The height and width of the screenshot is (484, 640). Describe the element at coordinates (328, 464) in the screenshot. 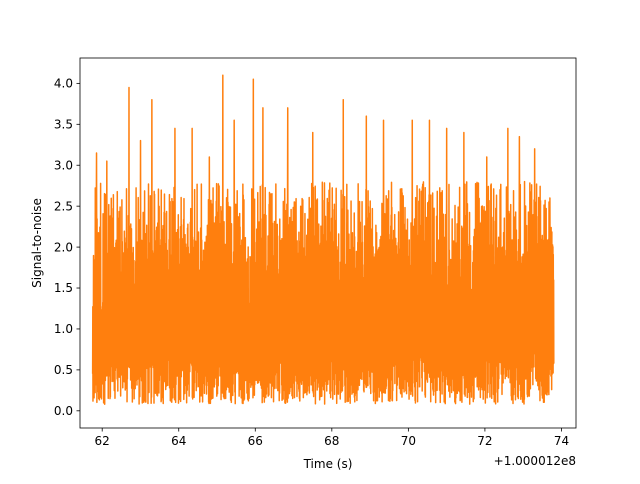

I see `x-axis-label: Time (s)` at that location.